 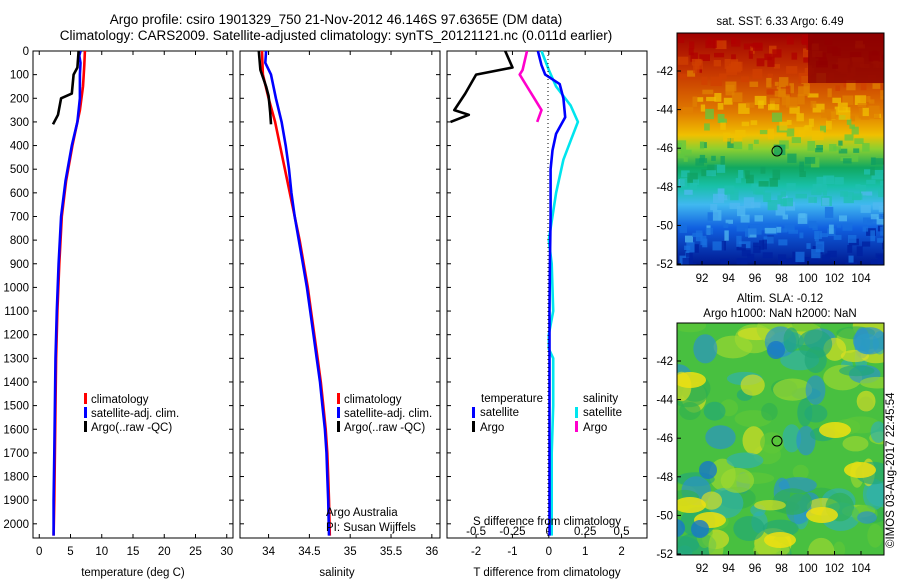 What do you see at coordinates (776, 350) in the screenshot?
I see `sla-low-blob` at bounding box center [776, 350].